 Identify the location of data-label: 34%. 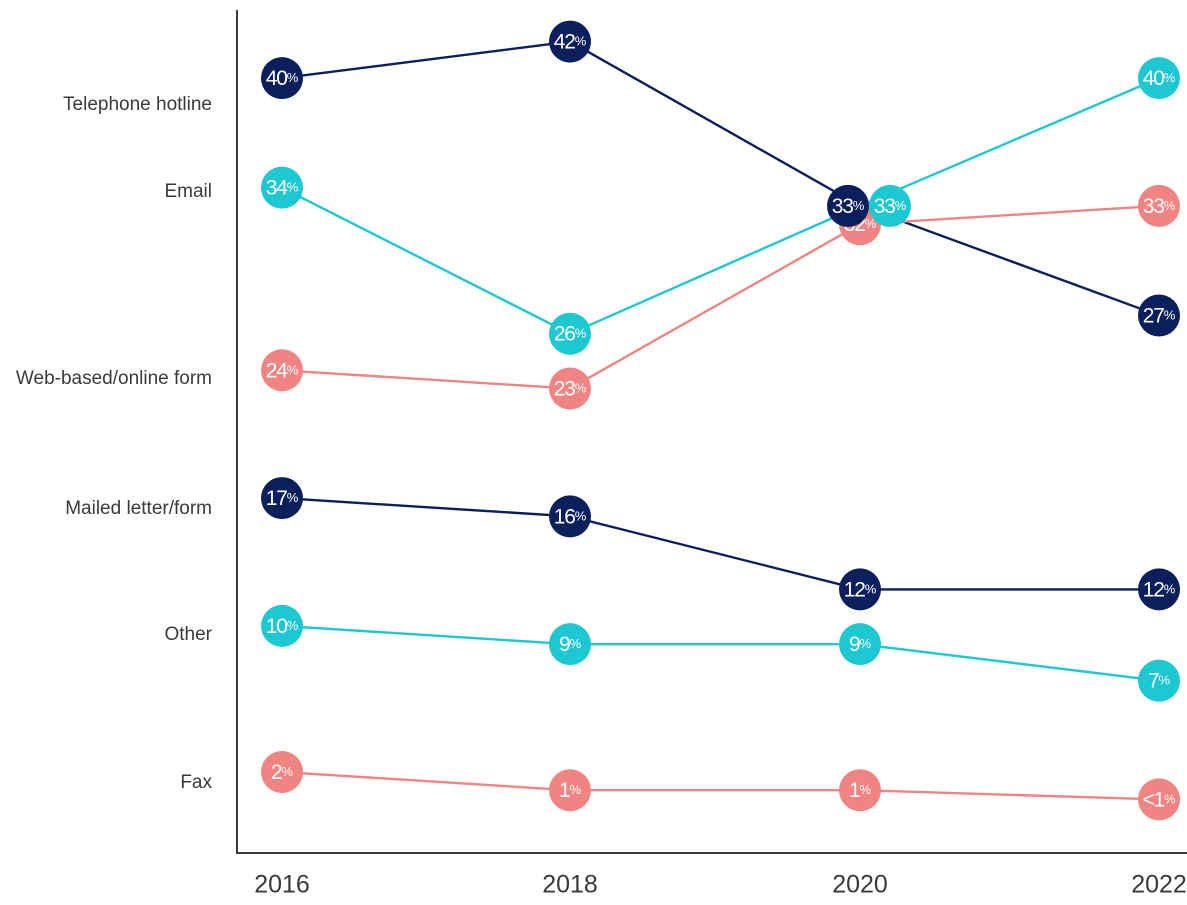
(282, 187).